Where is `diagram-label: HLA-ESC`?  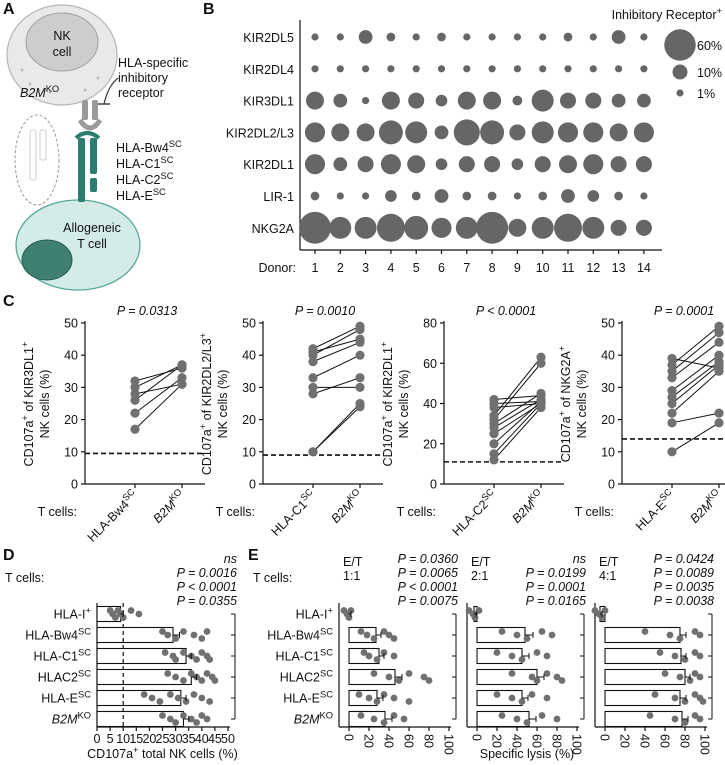
diagram-label: HLA-ESC is located at coordinates (141, 195).